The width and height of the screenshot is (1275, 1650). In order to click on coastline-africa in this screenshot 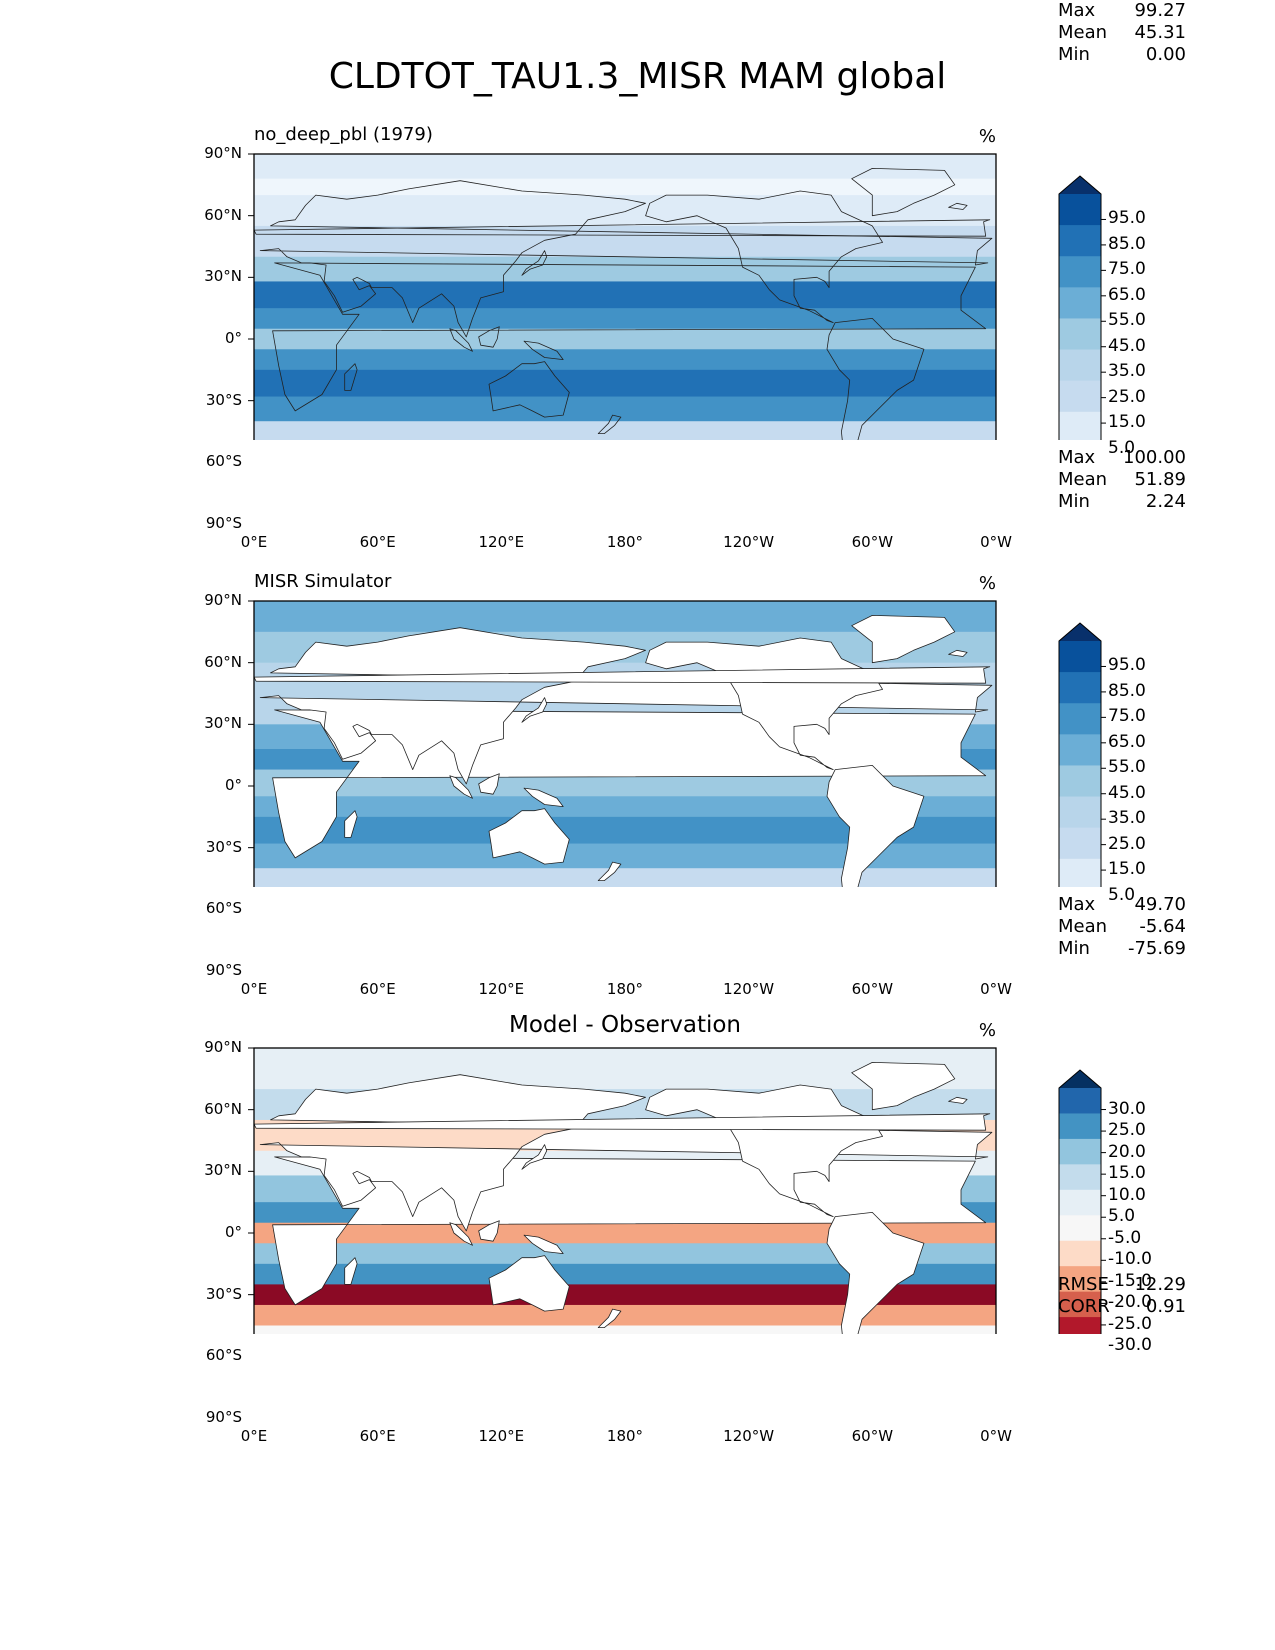, I will do `click(629, 337)`.